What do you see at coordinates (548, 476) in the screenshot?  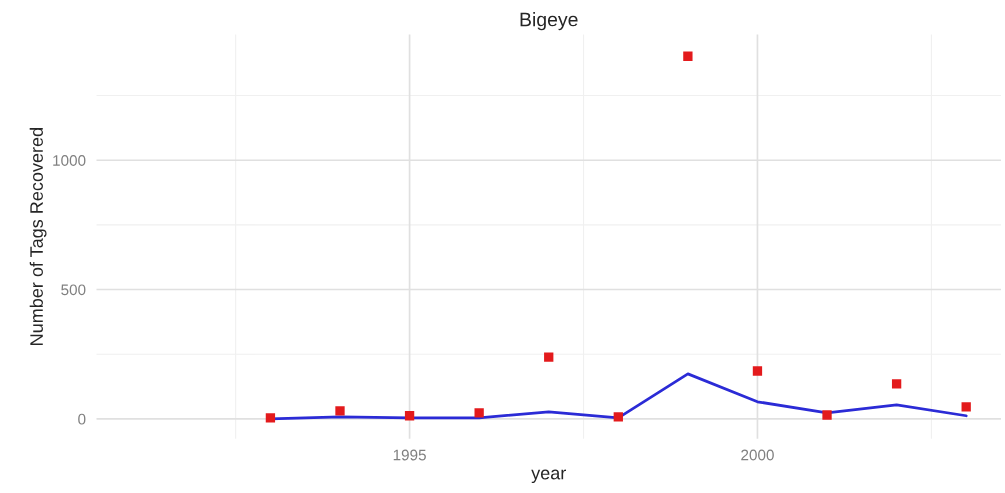 I see `x-axis-title: year` at bounding box center [548, 476].